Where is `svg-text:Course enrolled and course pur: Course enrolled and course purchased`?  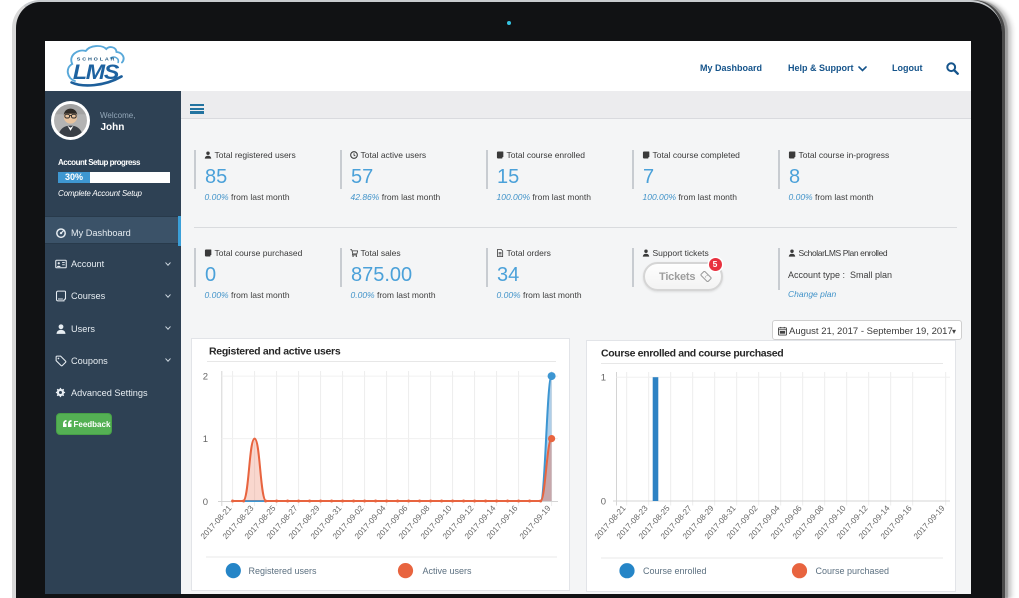
svg-text:Course enrolled and course pur: Course enrolled and course purchased is located at coordinates (692, 354).